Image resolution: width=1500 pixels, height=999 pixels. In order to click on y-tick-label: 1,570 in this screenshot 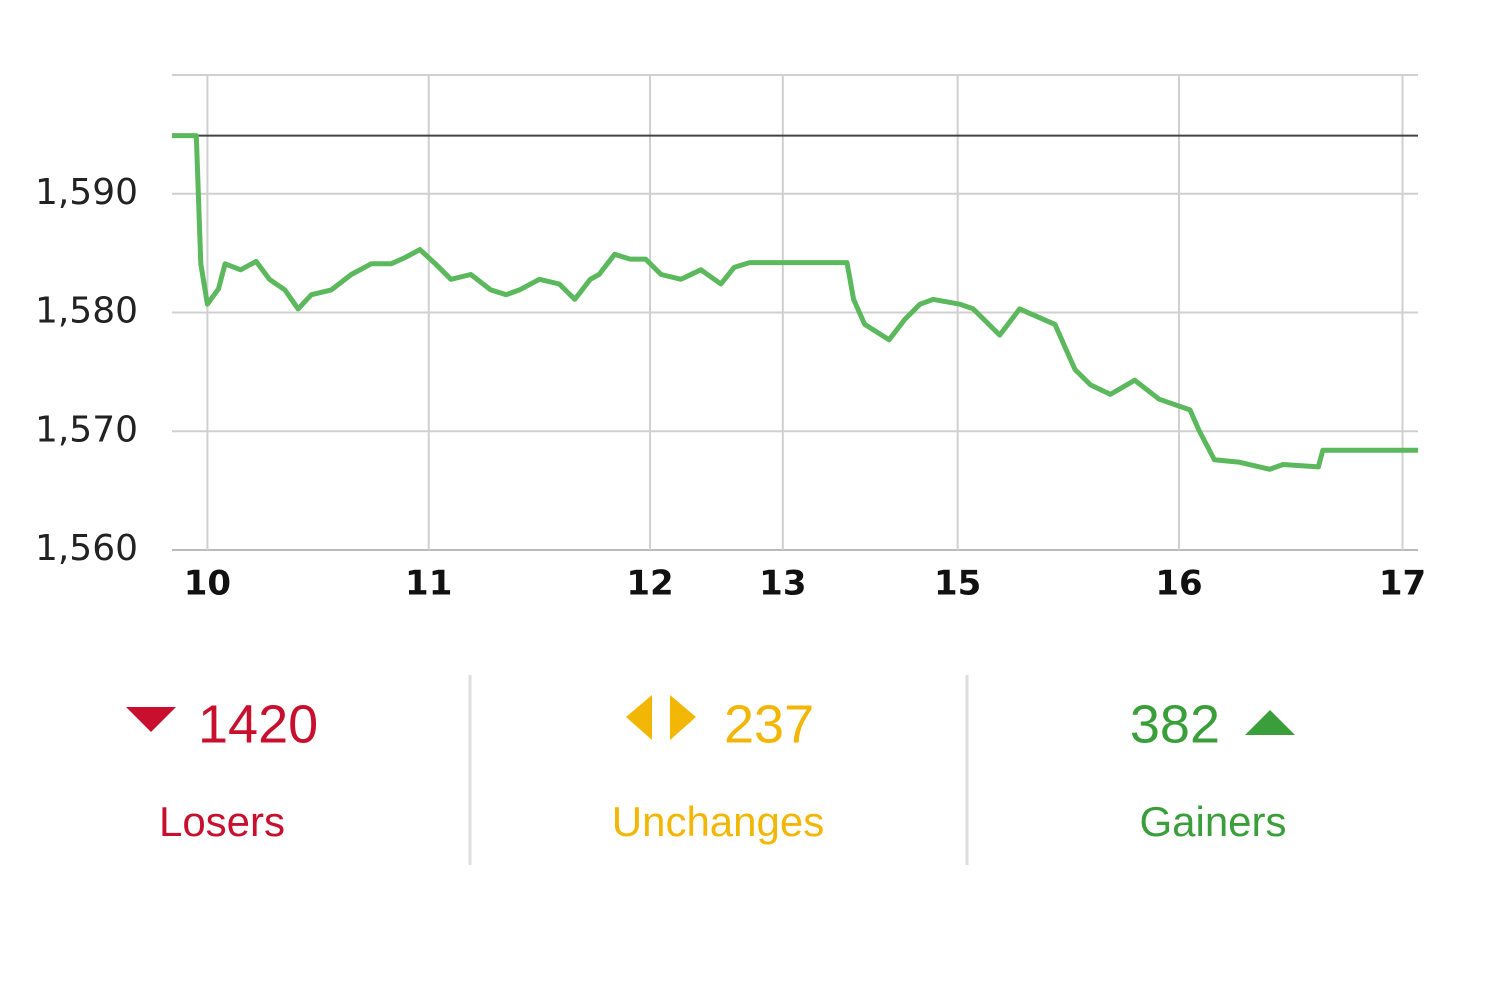, I will do `click(86, 429)`.